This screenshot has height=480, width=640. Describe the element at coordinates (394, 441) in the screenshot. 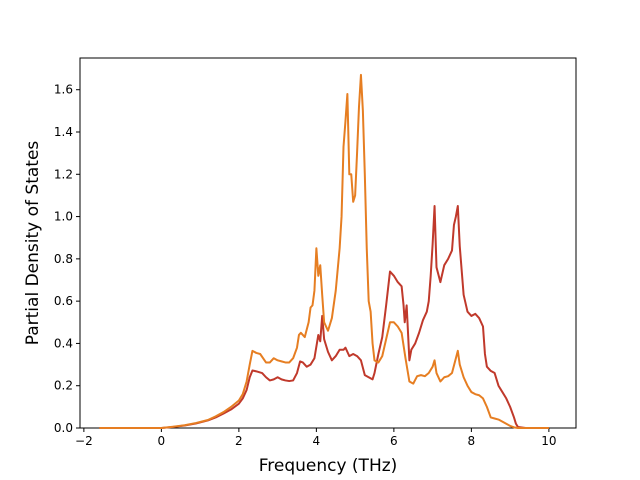

I see `x-tick-label: 6` at that location.